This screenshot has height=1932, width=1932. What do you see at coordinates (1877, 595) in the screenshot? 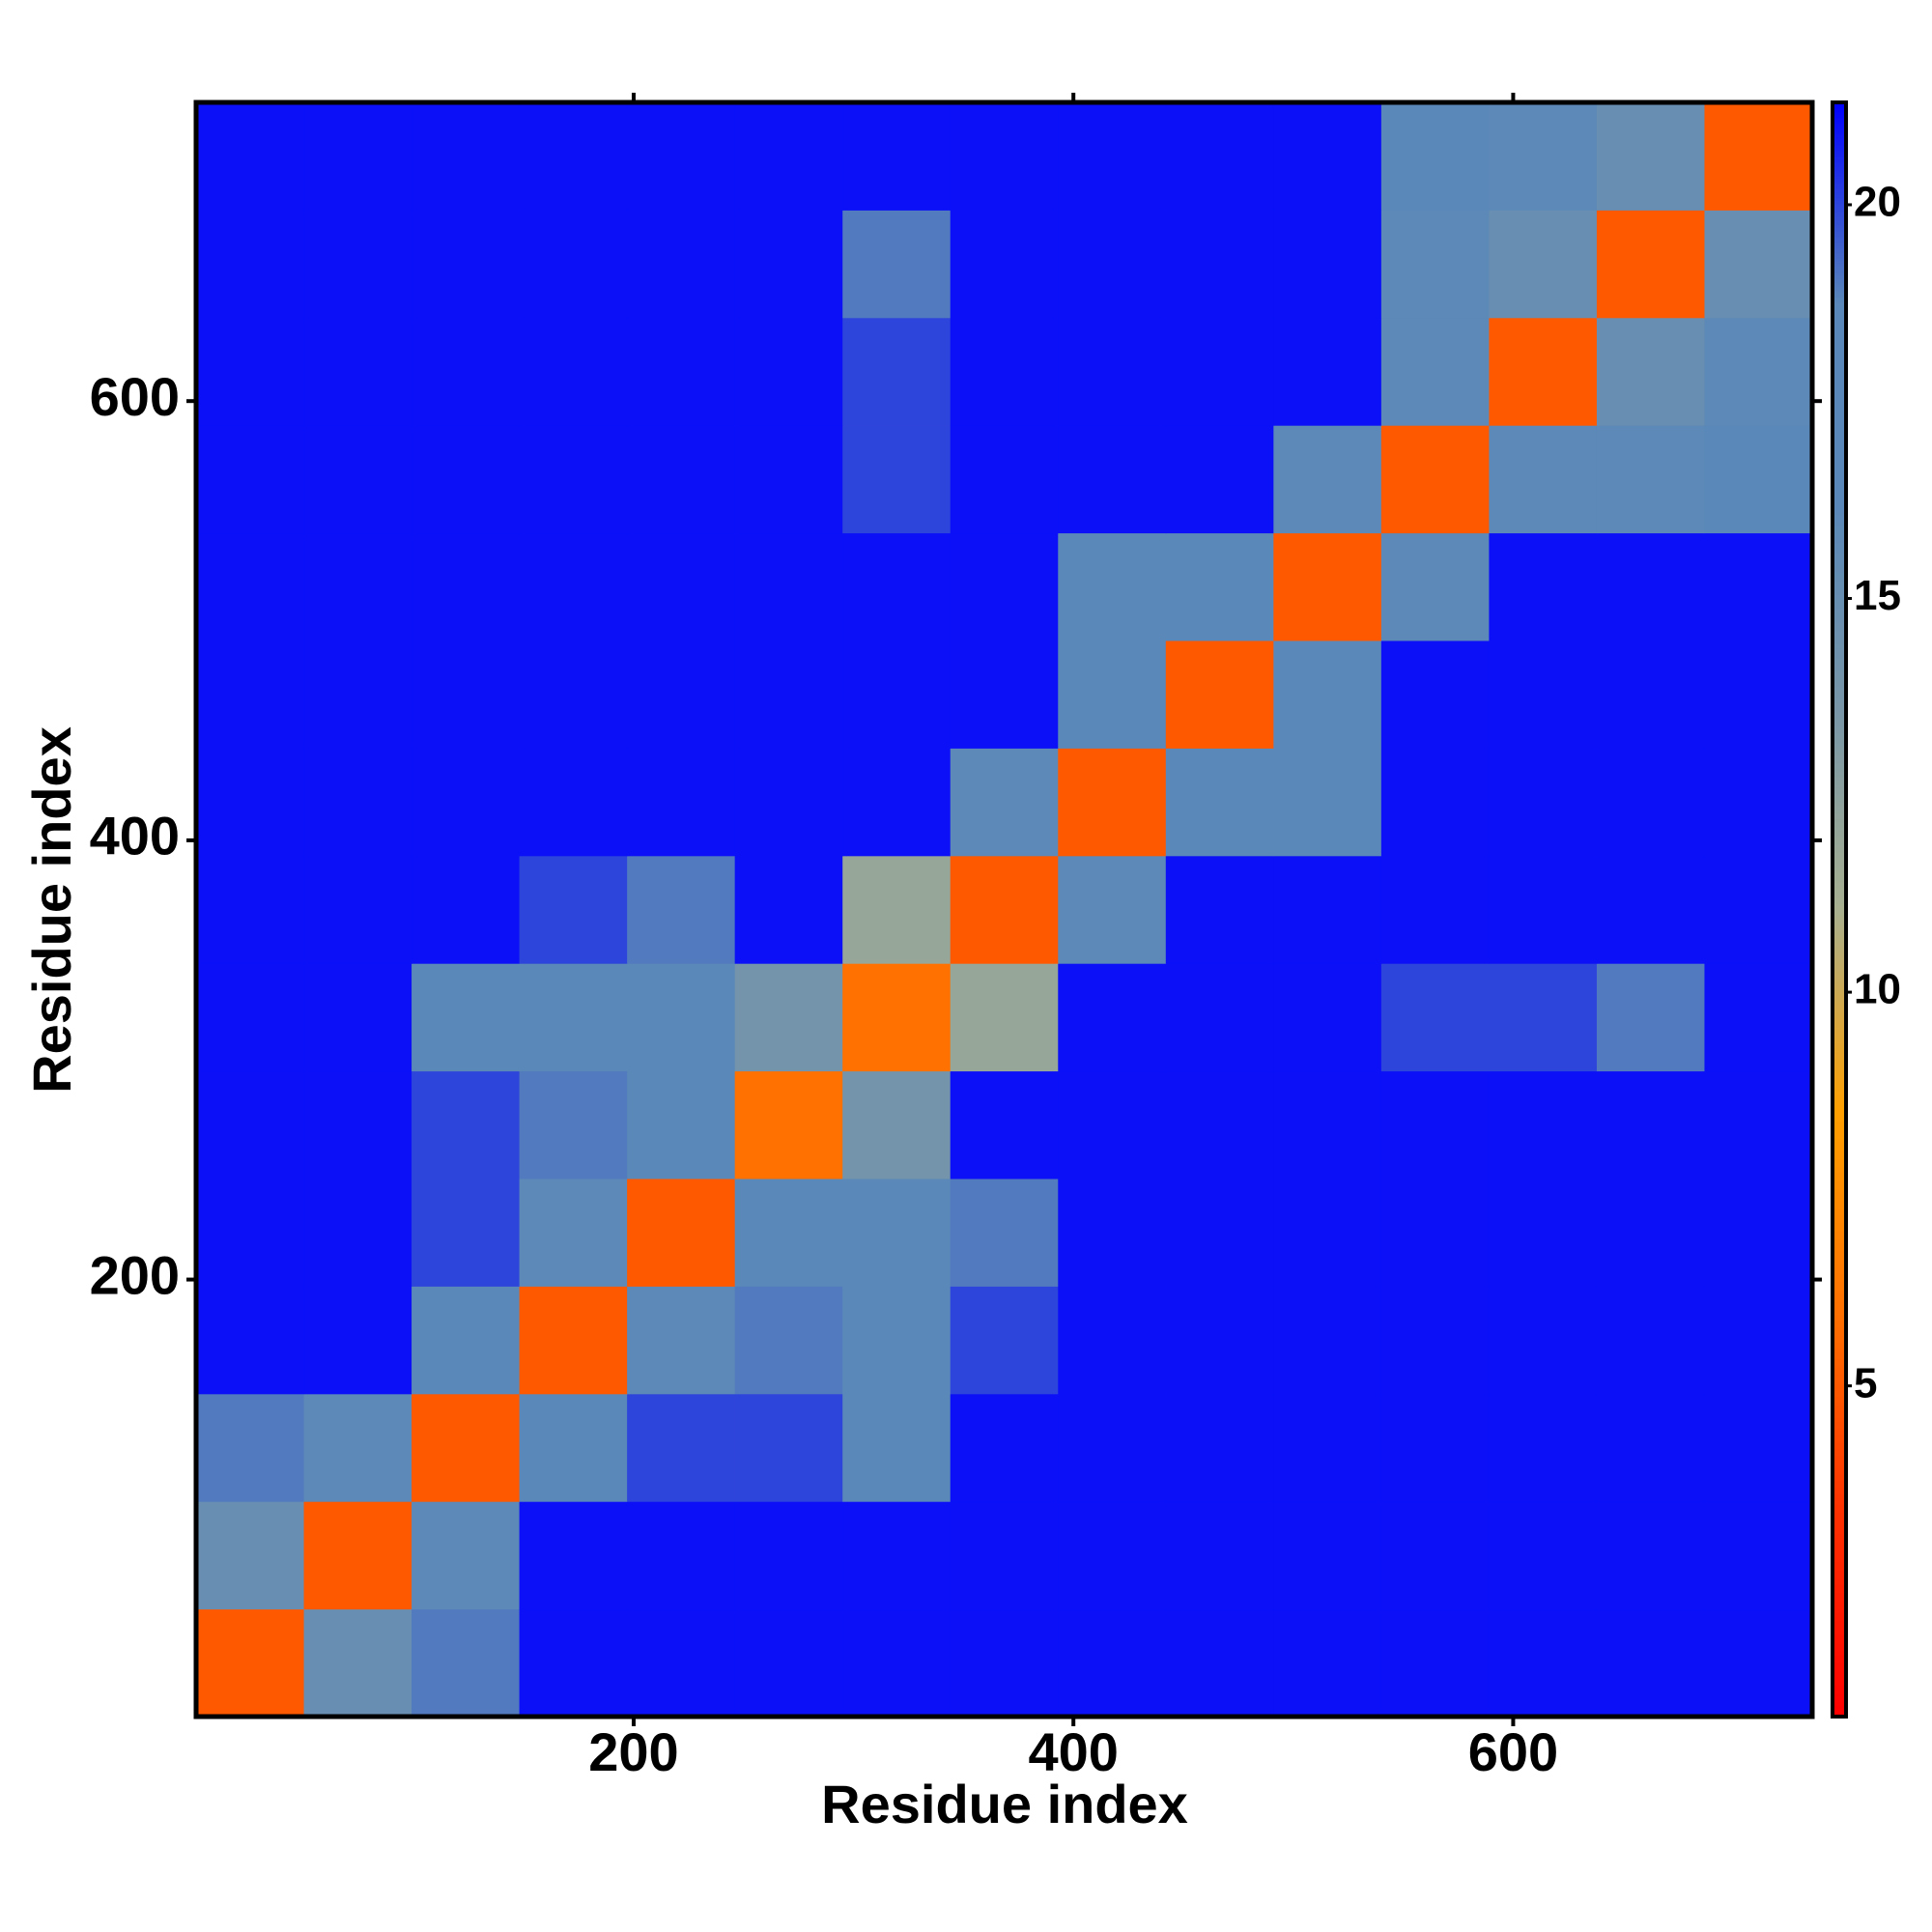
I see `colorbar-tick-label: 15` at bounding box center [1877, 595].